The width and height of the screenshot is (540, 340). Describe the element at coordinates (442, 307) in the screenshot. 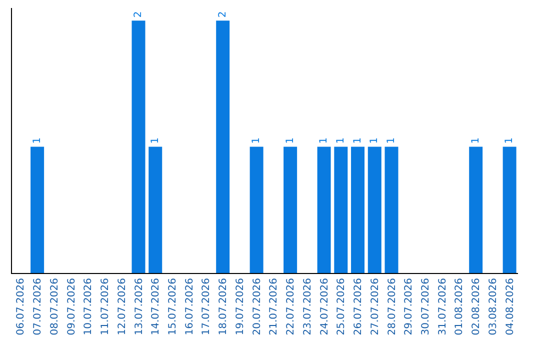

I see `x-tick-label: 31.07.2026` at that location.